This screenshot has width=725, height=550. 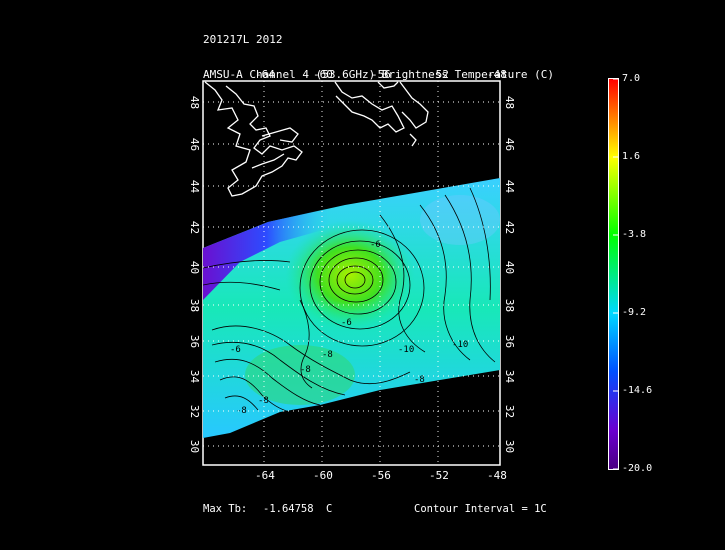 I want to click on lon-tick-top: -60, so click(x=323, y=74).